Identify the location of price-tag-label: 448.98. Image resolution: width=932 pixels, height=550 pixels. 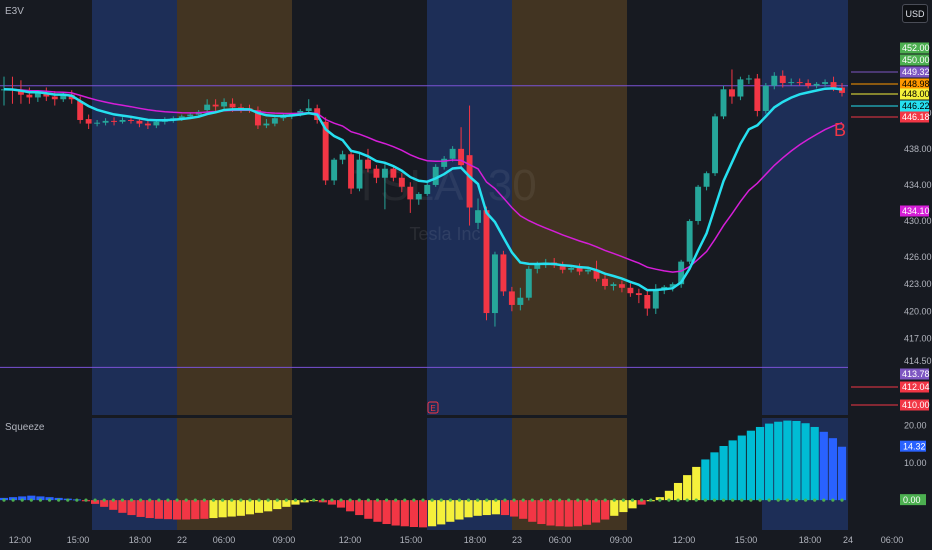
(916, 84).